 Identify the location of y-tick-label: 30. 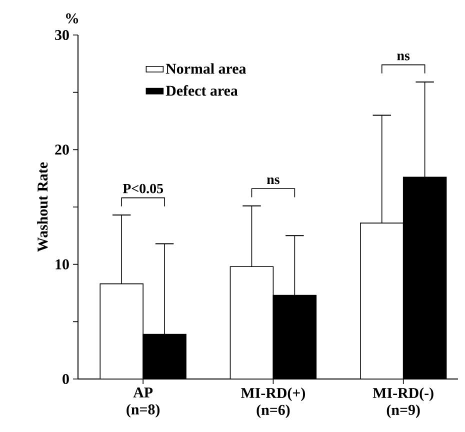
(62, 35).